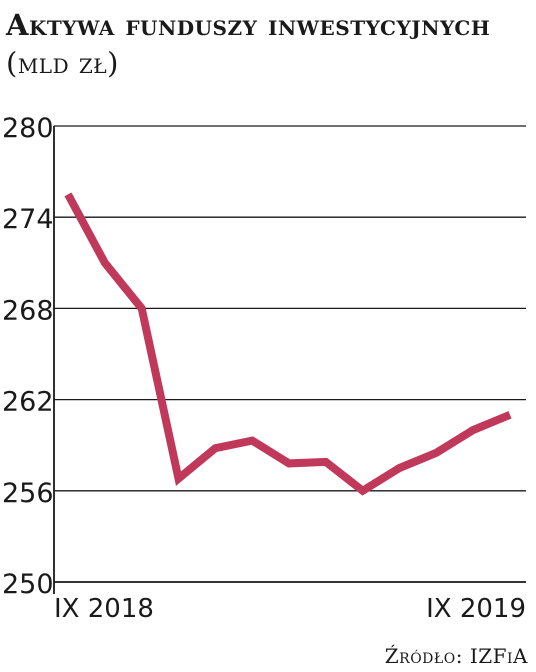 This screenshot has height=672, width=536. Describe the element at coordinates (456, 656) in the screenshot. I see `source-note: Źródło: IZFiA` at that location.